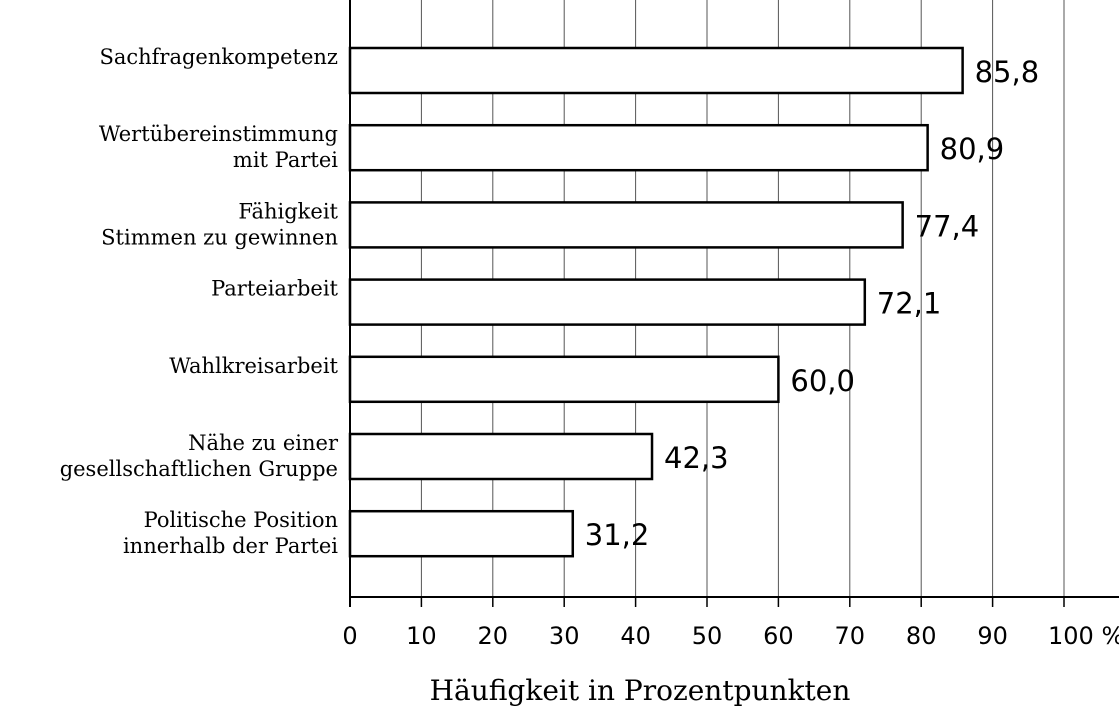  Describe the element at coordinates (822, 381) in the screenshot. I see `value-label: 60,0` at that location.